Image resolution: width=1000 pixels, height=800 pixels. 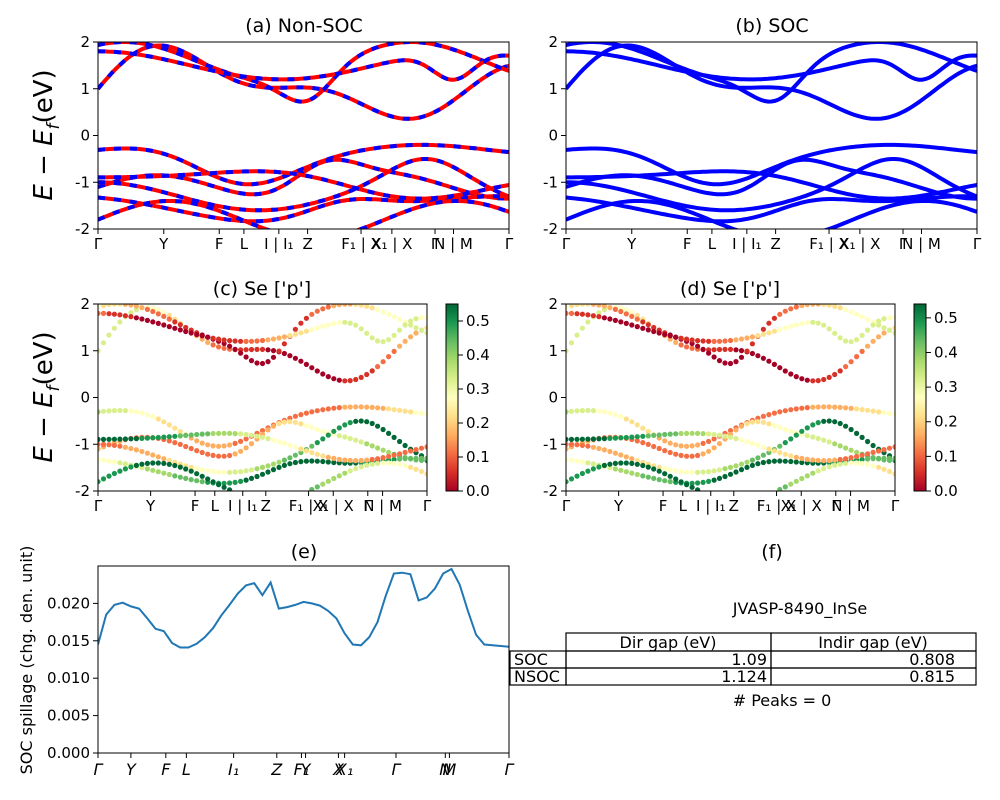 I want to click on x-tick-label: L, so click(x=186, y=769).